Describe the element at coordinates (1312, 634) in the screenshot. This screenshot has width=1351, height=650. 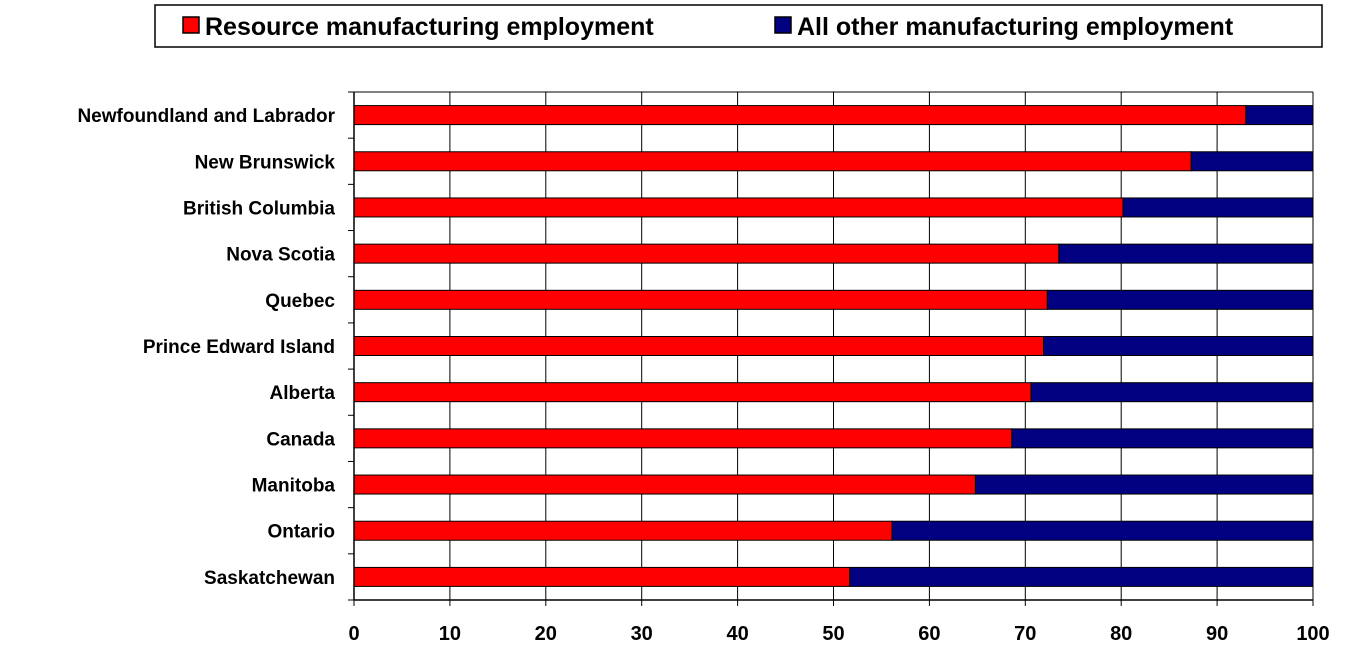
I see `x-tick-label: 100` at that location.